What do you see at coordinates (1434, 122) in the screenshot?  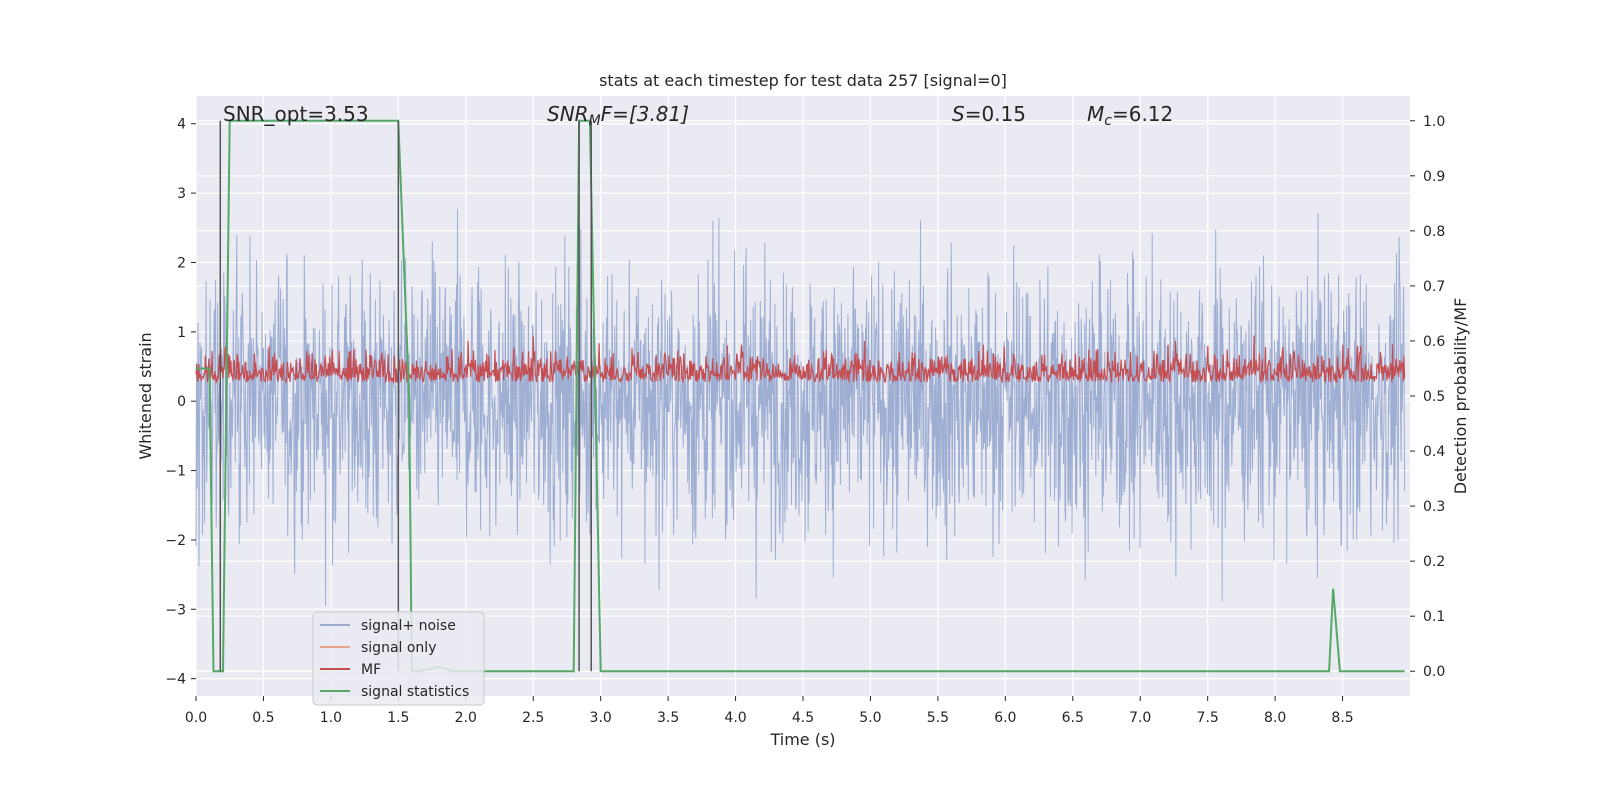 I see `y-right-tick-label: 1.0` at bounding box center [1434, 122].